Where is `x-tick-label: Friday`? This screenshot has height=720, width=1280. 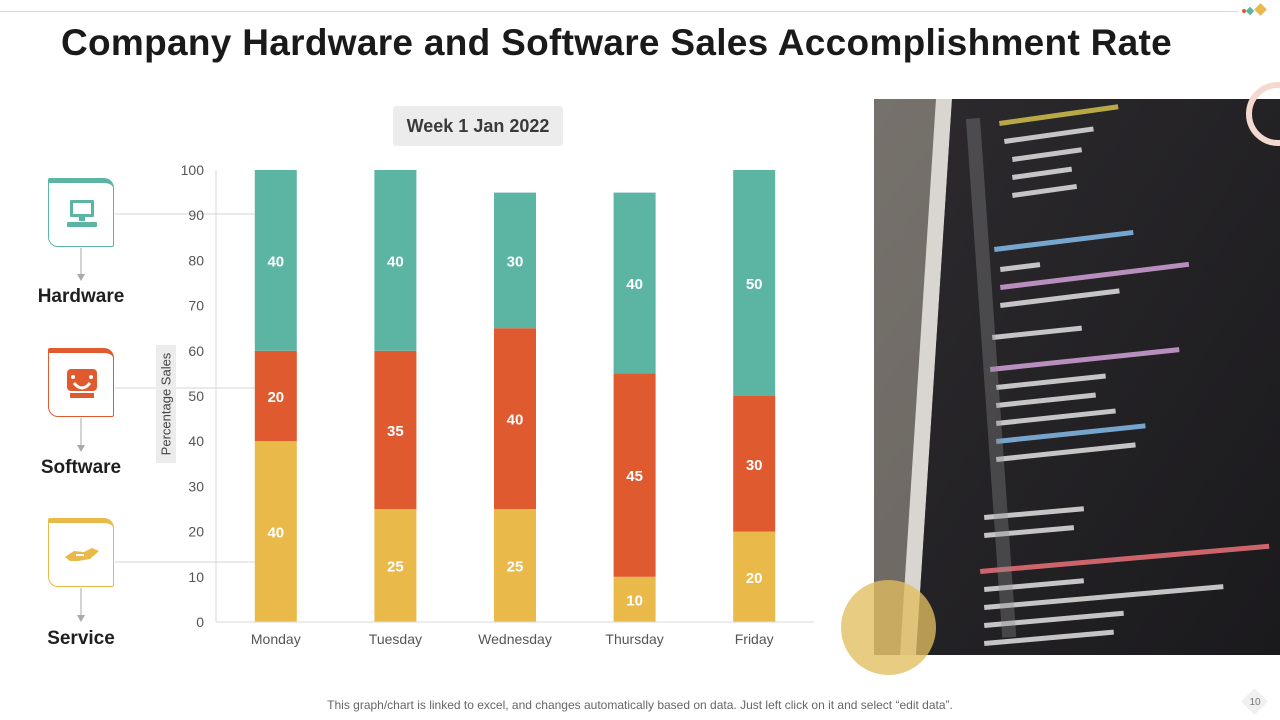
x-tick-label: Friday is located at coordinates (754, 639).